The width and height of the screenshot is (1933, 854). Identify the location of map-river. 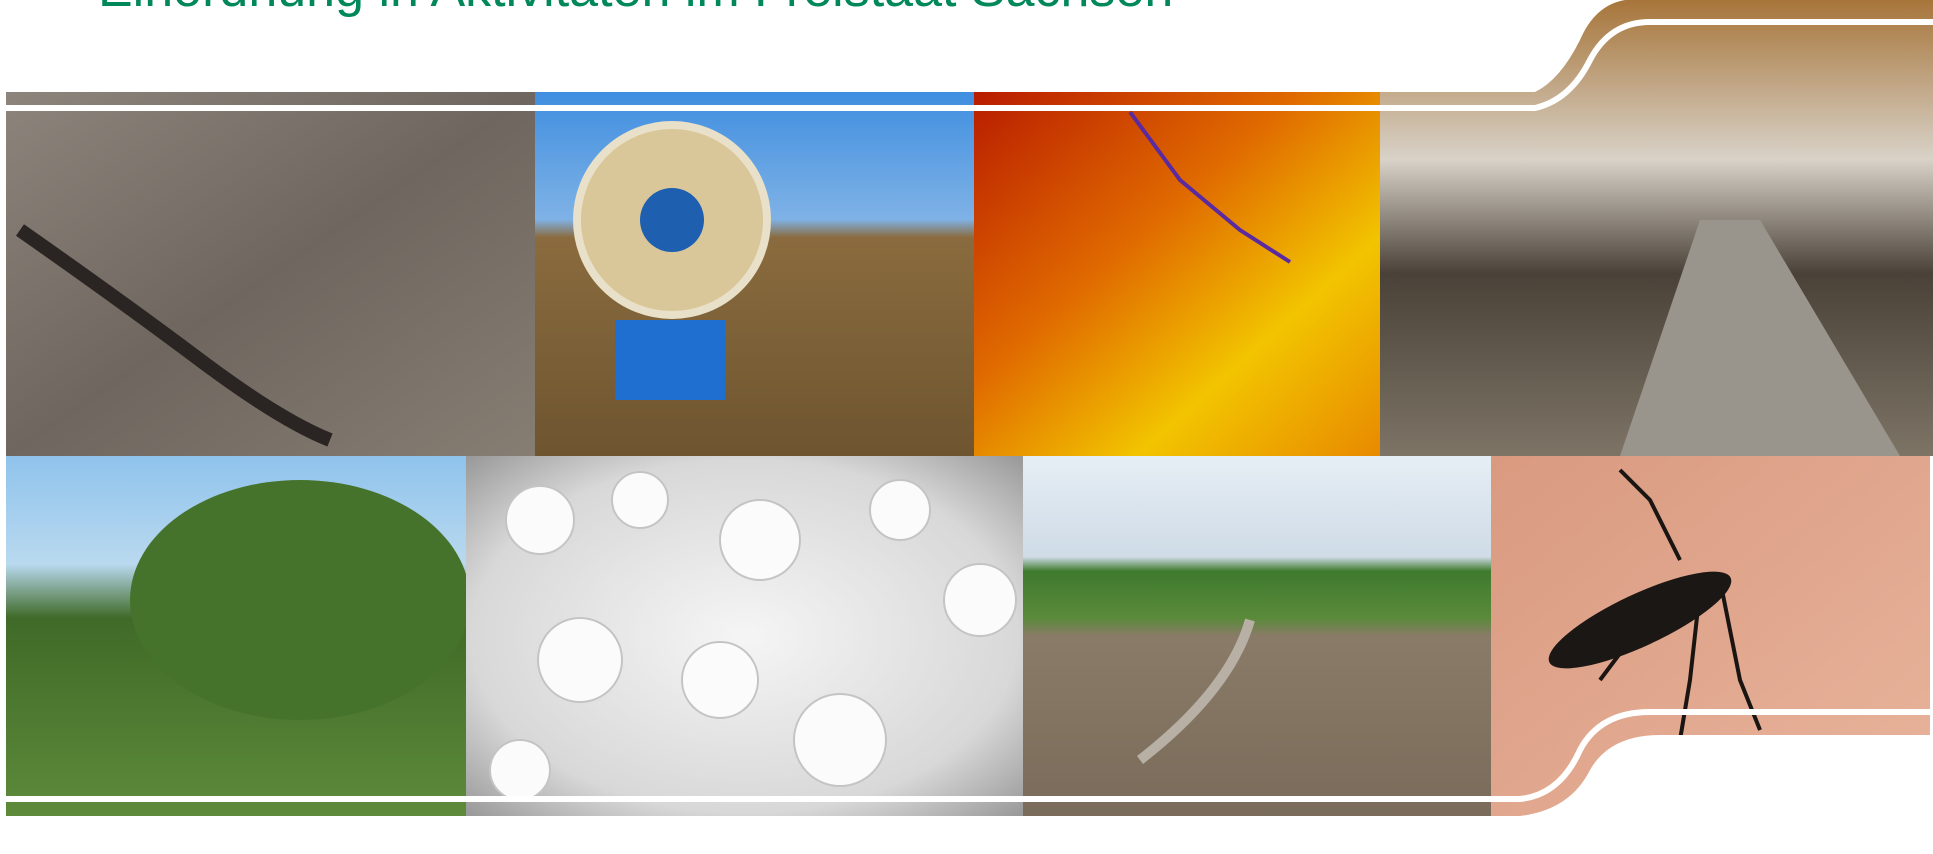
(1210, 187).